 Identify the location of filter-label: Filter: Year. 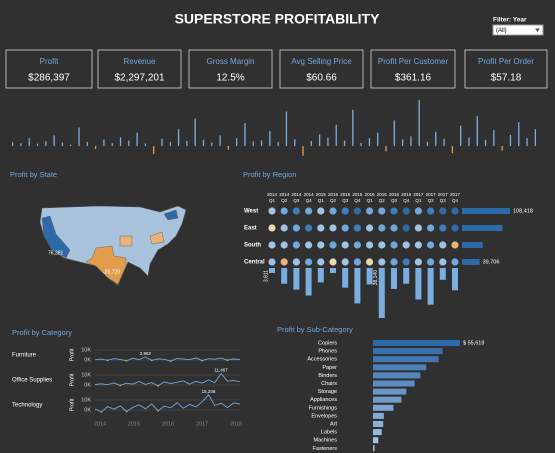
(510, 20).